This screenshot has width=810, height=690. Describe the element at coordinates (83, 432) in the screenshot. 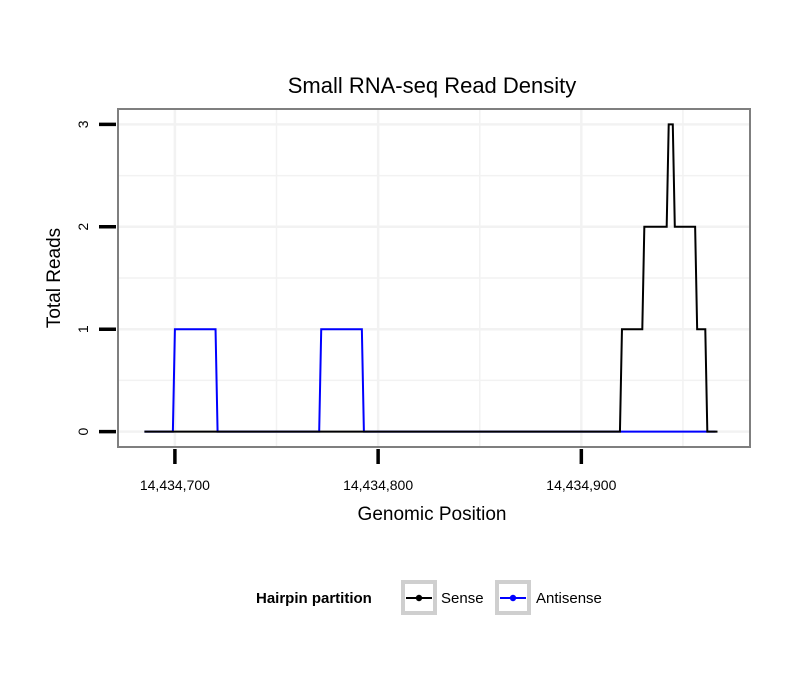

I see `y-tick-label: 0` at that location.